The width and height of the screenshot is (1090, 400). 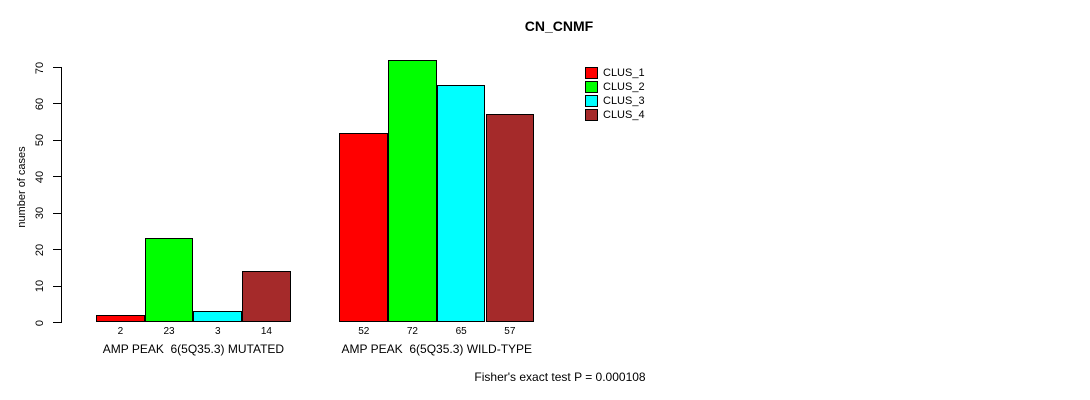 What do you see at coordinates (266, 296) in the screenshot?
I see `bar-clus_4-group1` at bounding box center [266, 296].